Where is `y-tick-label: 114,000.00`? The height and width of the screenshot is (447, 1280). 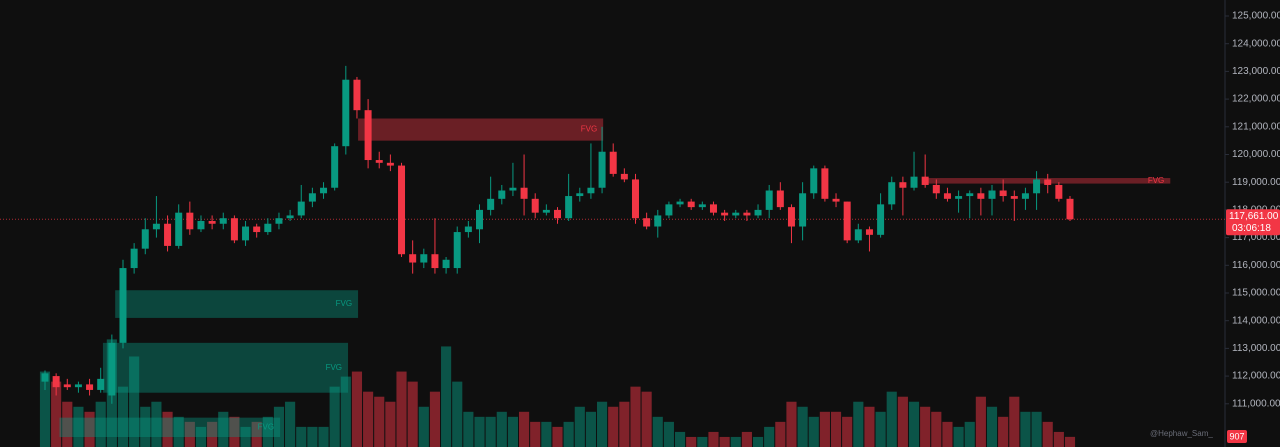
y-tick-label: 114,000.00 is located at coordinates (1256, 320).